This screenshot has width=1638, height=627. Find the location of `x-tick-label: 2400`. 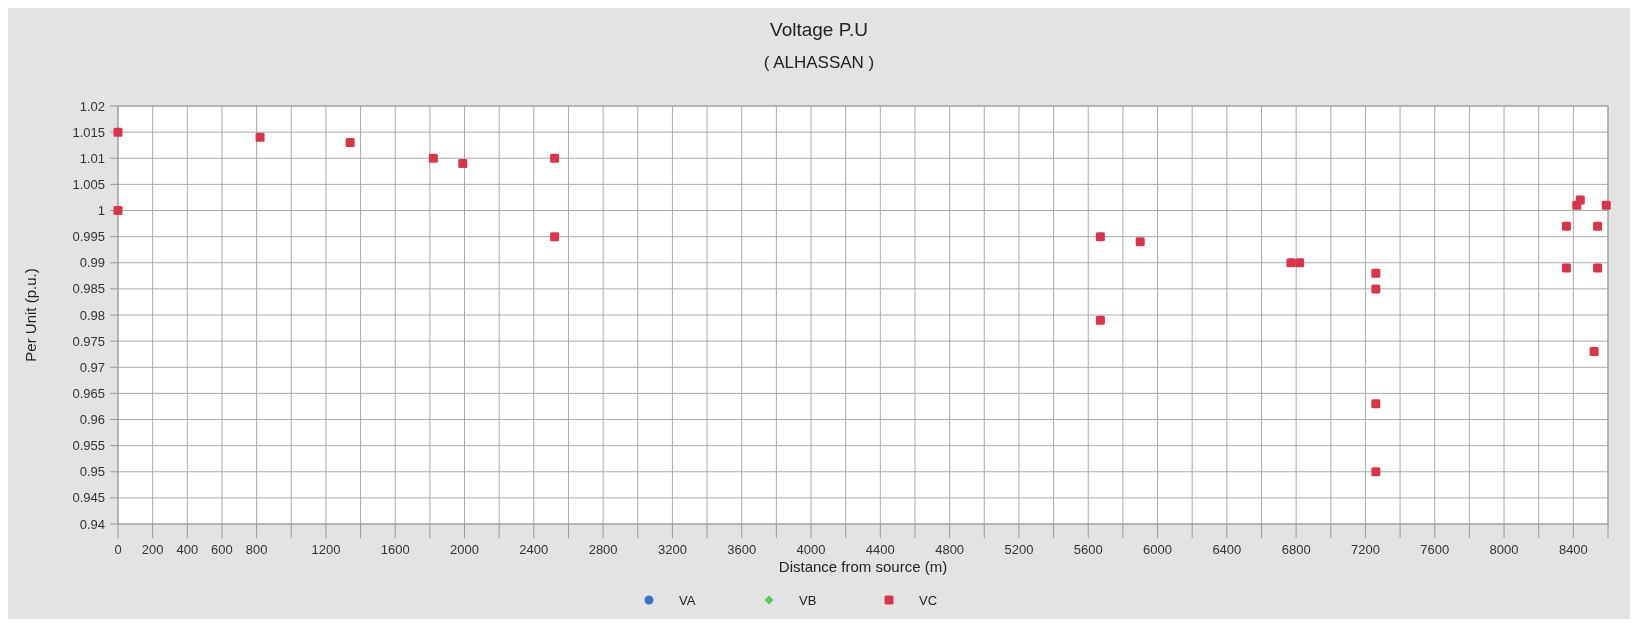

x-tick-label: 2400 is located at coordinates (534, 549).